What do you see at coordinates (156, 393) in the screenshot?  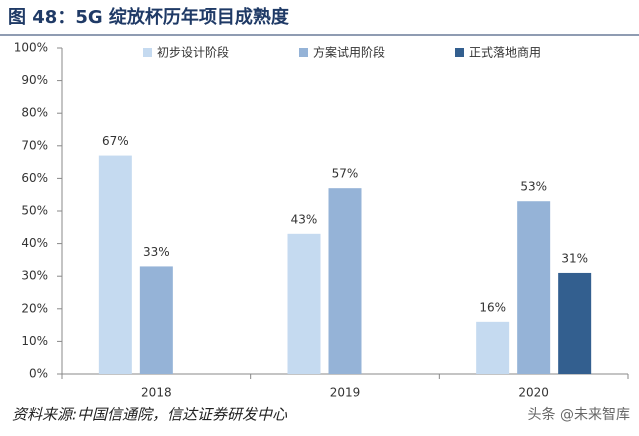 I see `x-tick-label: 2018` at bounding box center [156, 393].